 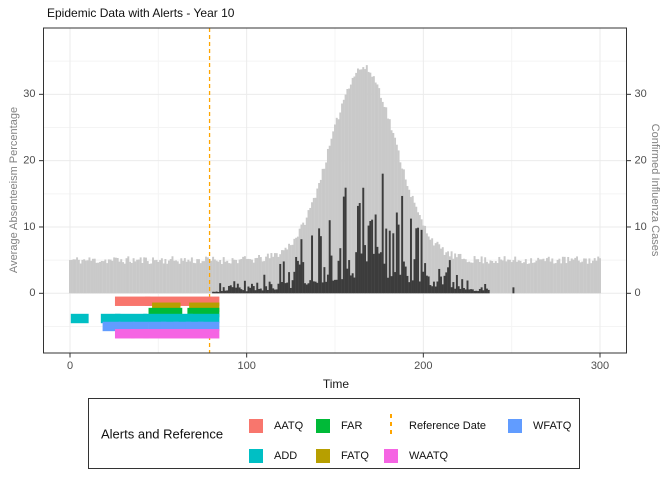 I want to click on y-axis-title-left: Average Absenteeism Percentage, so click(x=14, y=190).